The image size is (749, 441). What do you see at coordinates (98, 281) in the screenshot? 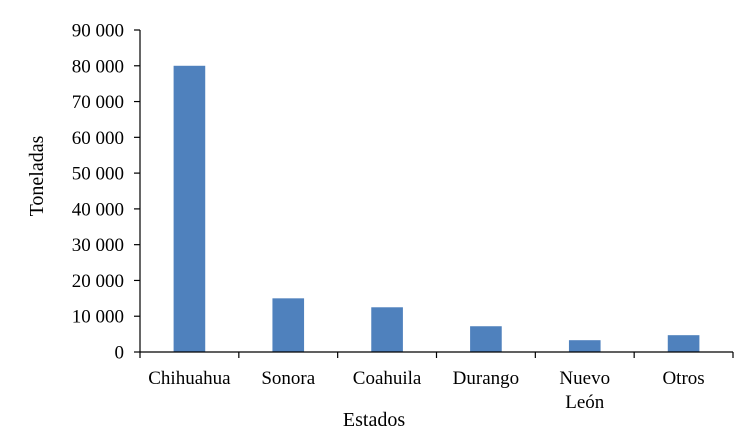
I see `y-tick-label-2: 20 000` at bounding box center [98, 281].